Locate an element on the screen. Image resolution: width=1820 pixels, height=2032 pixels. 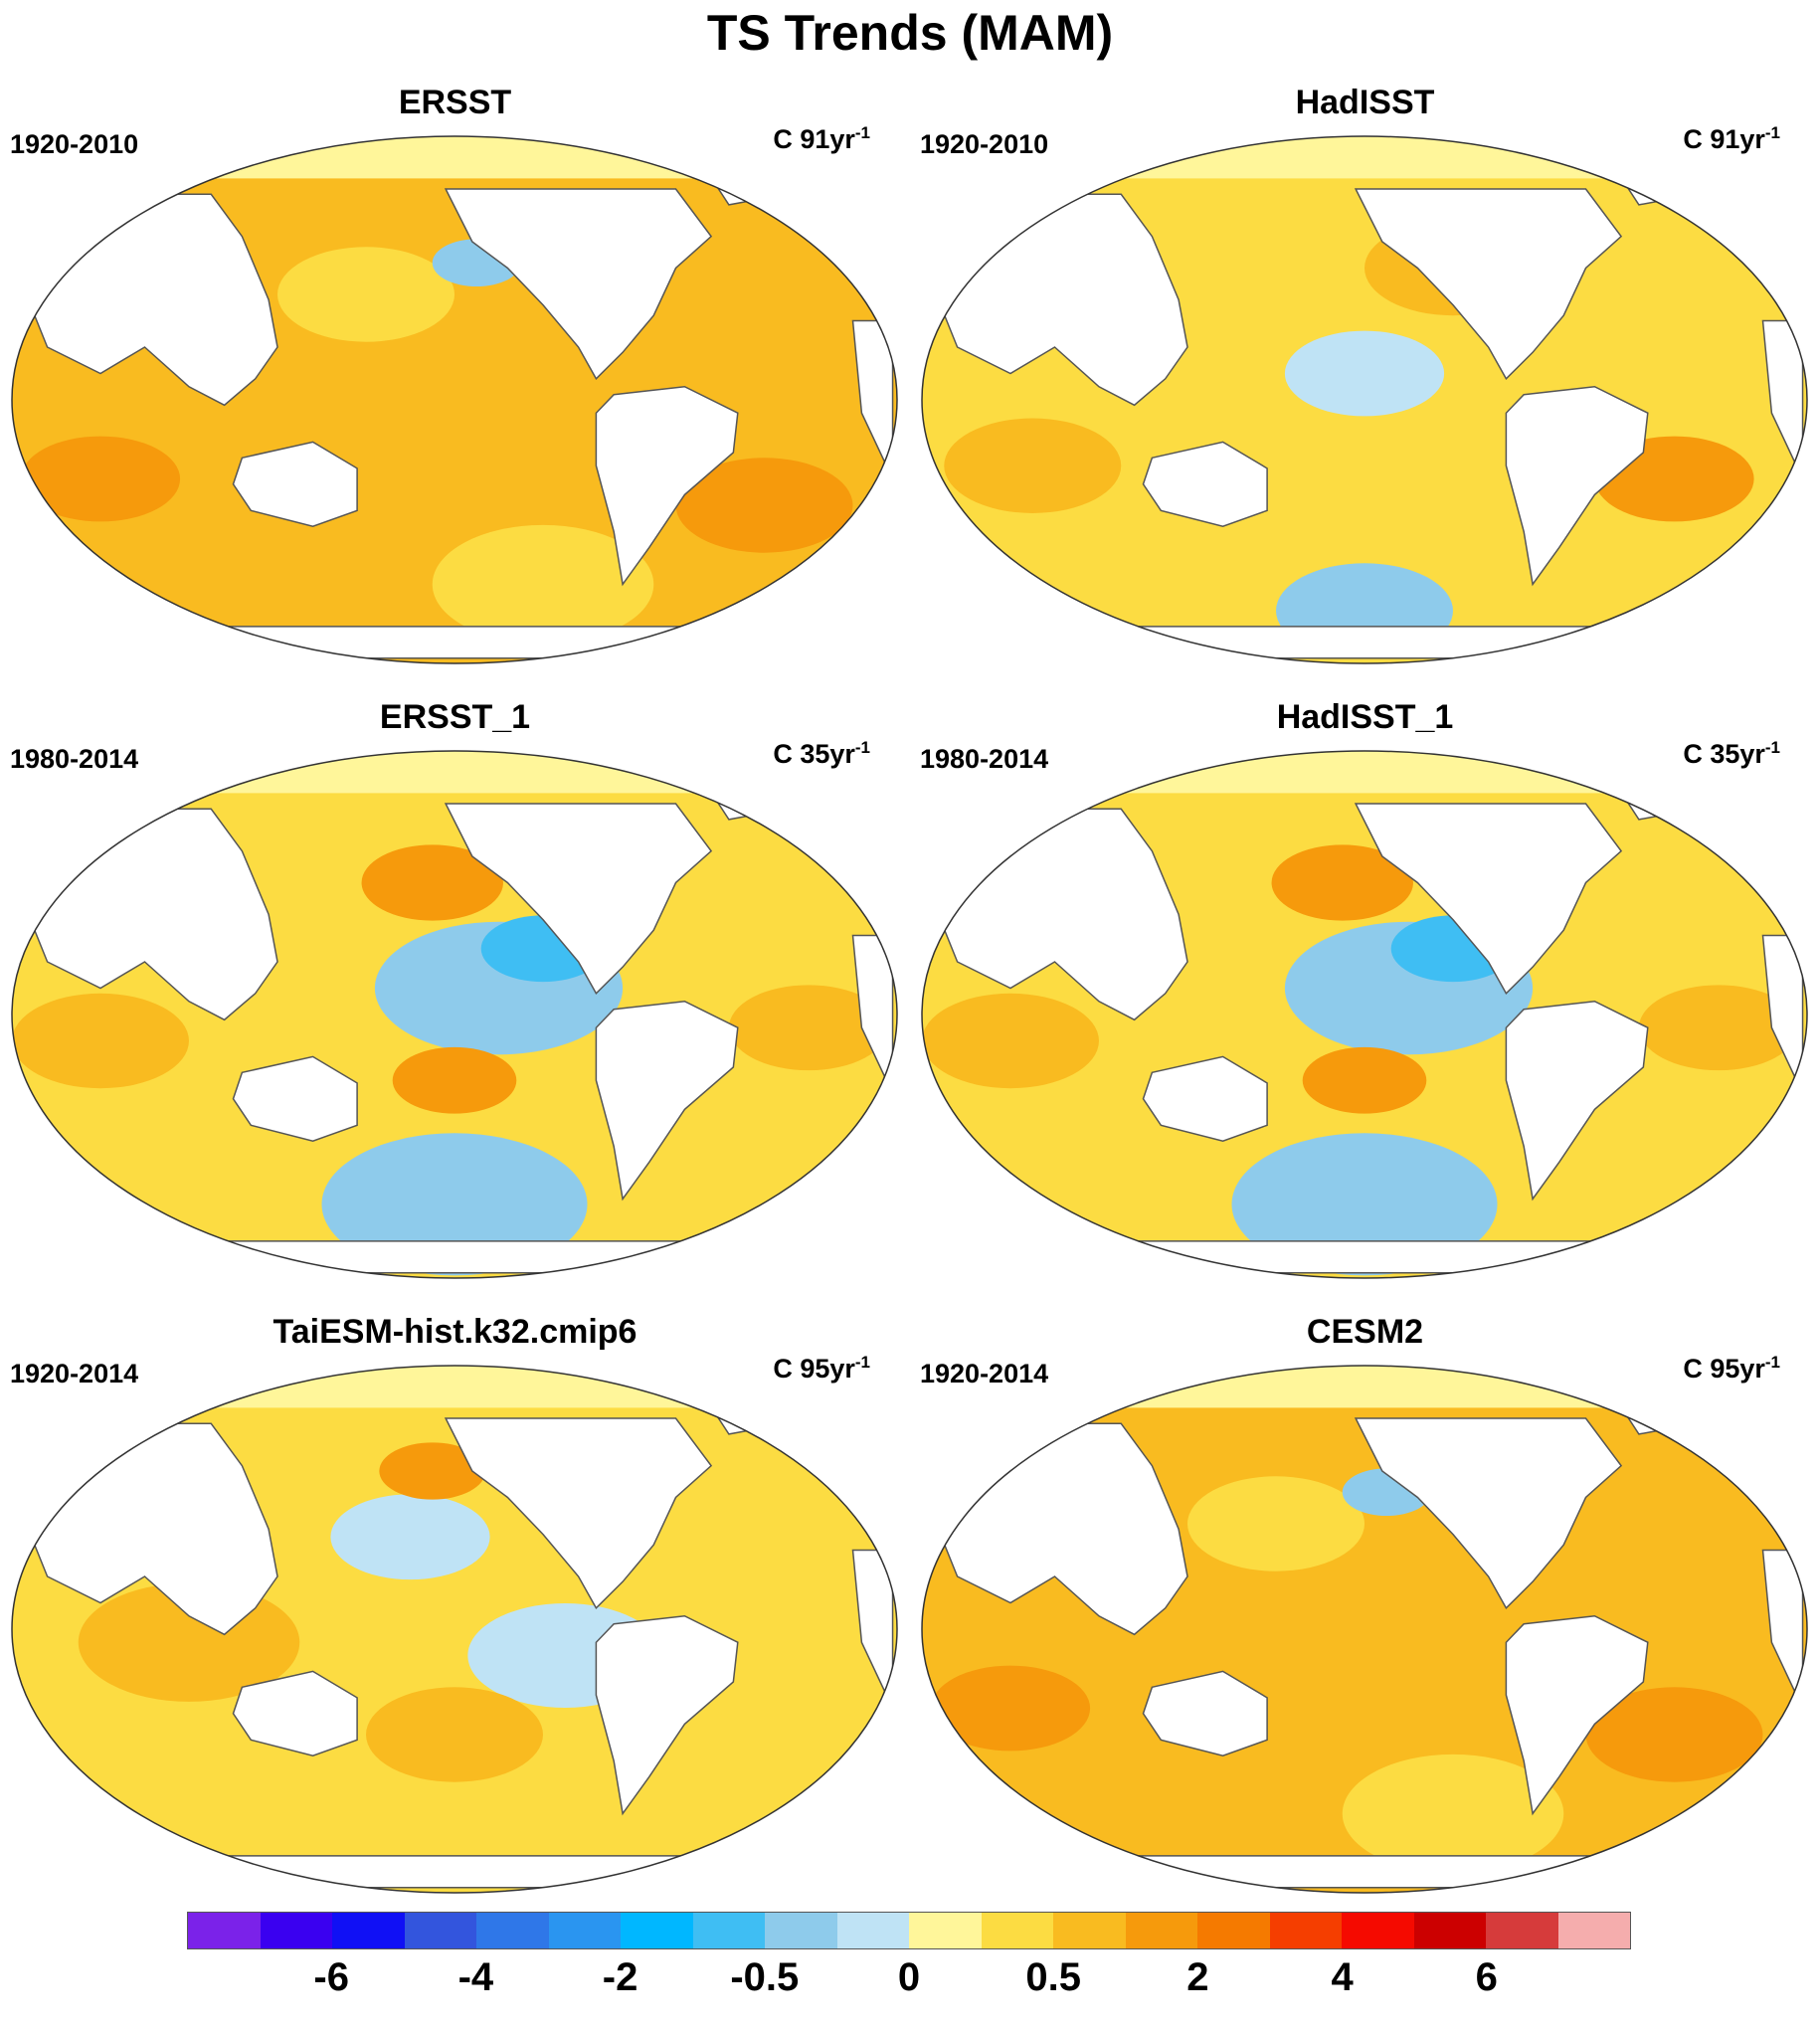
panel-title: HadISST_1 is located at coordinates (1365, 717).